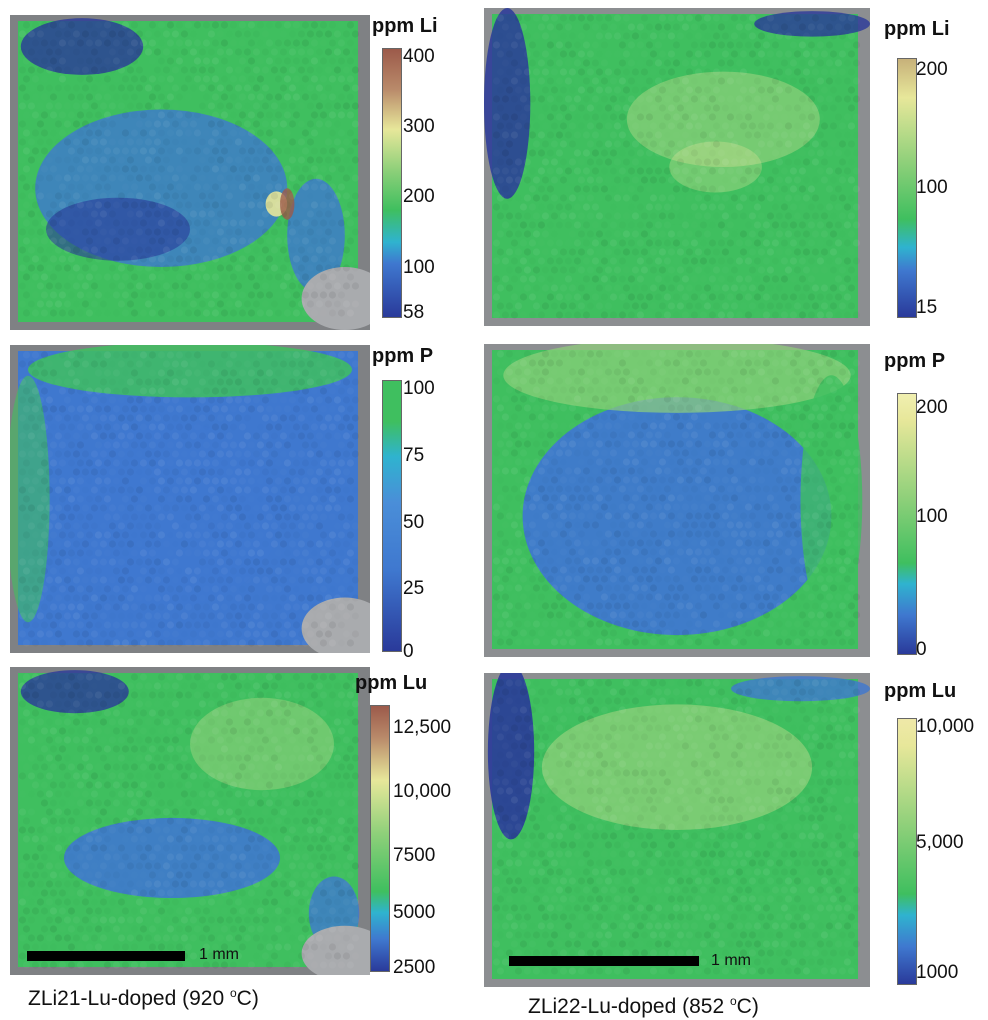 The height and width of the screenshot is (1020, 988). I want to click on sample-caption-right: ZLi22-Lu-doped (852 oC), so click(643, 1007).